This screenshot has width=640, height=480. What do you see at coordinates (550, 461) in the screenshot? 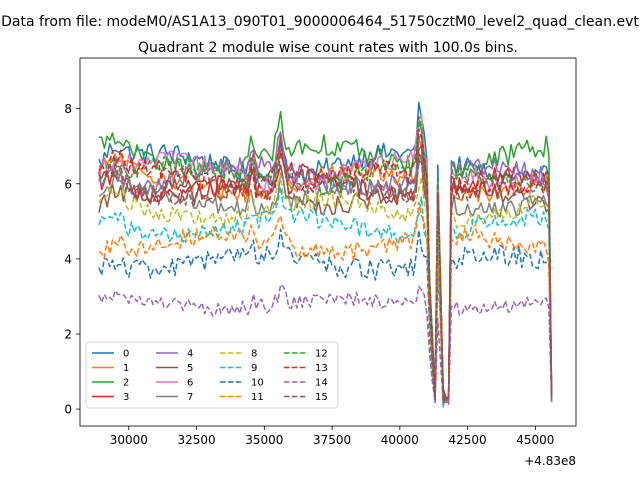
I see `x-offset-label: +4.83e8` at bounding box center [550, 461].